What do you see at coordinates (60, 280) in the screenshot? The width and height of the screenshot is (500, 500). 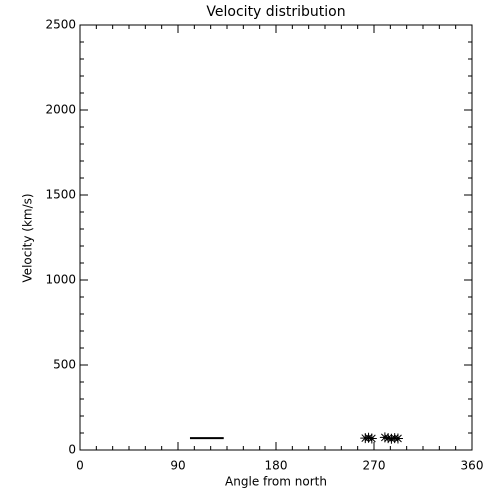 I see `y-tick-label: 1000` at bounding box center [60, 280].